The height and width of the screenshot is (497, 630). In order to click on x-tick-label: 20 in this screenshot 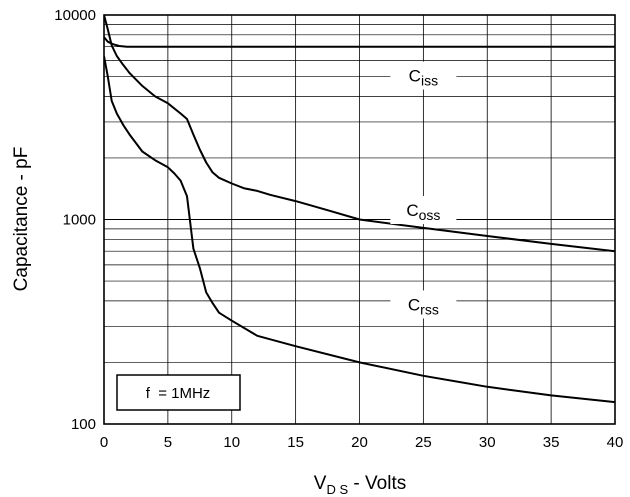, I will do `click(359, 442)`.